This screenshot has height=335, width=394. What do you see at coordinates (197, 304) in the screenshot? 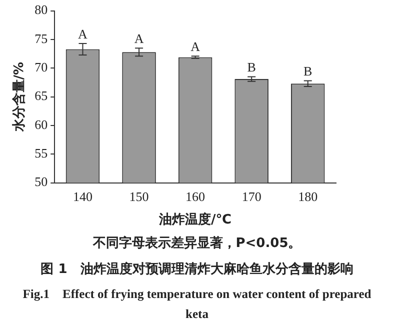
I see `text: Fig.1 Effect of frying temperature on water content of prepared keta` at bounding box center [197, 304].